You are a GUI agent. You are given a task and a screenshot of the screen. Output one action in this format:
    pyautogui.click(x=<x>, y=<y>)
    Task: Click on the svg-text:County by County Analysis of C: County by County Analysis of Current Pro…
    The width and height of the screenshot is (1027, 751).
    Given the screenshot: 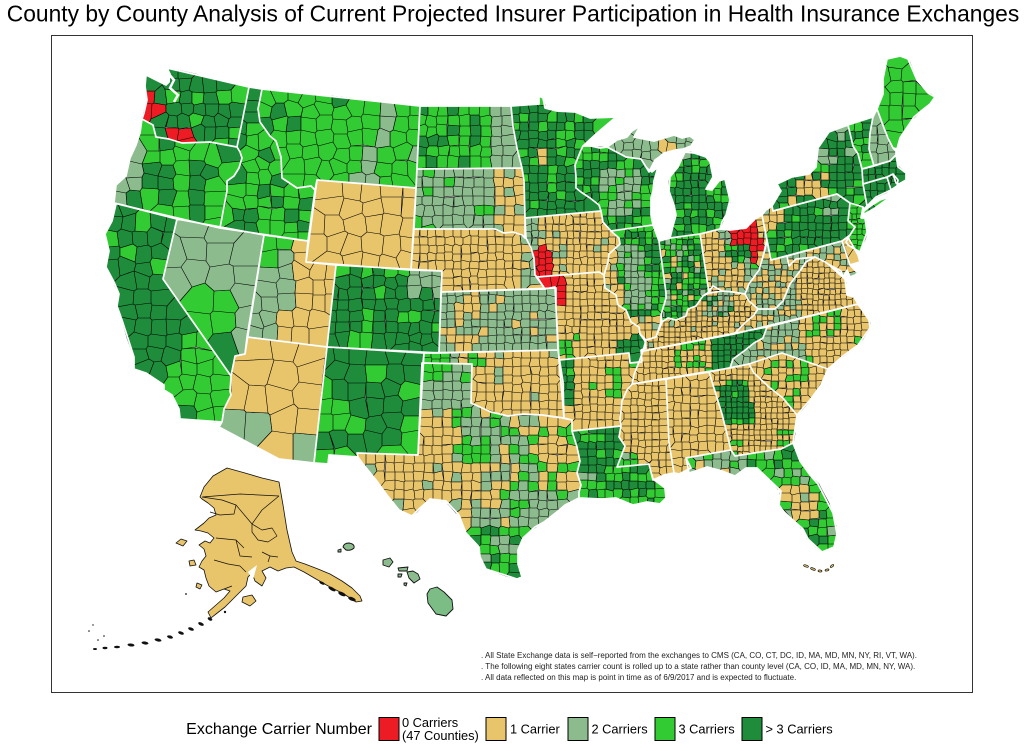 What is the action you would take?
    pyautogui.click(x=513, y=14)
    